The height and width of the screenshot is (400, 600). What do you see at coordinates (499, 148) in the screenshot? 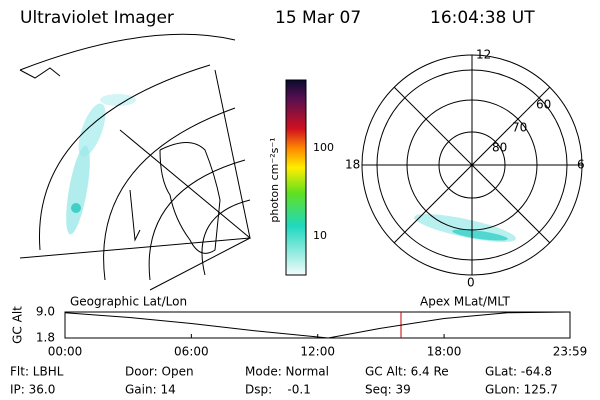
I see `mlat-label: 80` at bounding box center [499, 148].